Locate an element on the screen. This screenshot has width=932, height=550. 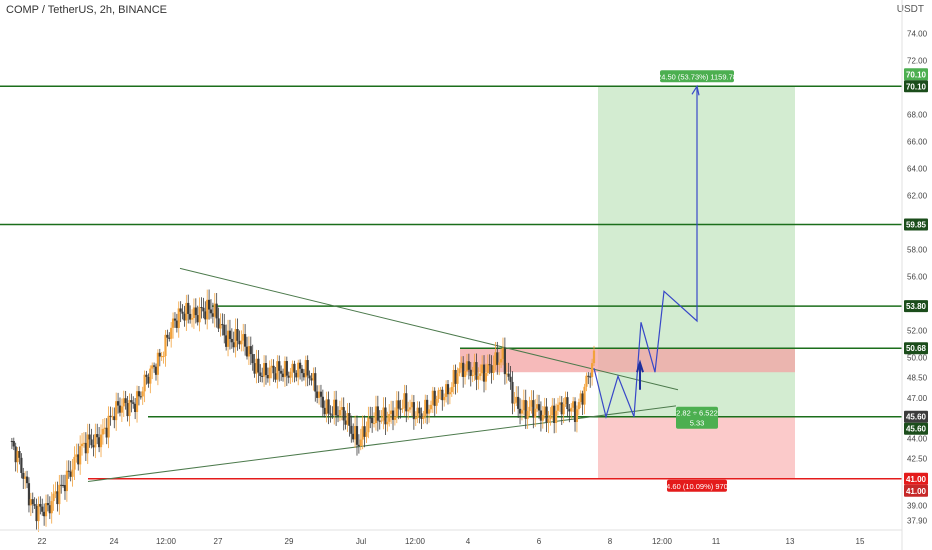
y-tick-label: 64.00 is located at coordinates (917, 169).